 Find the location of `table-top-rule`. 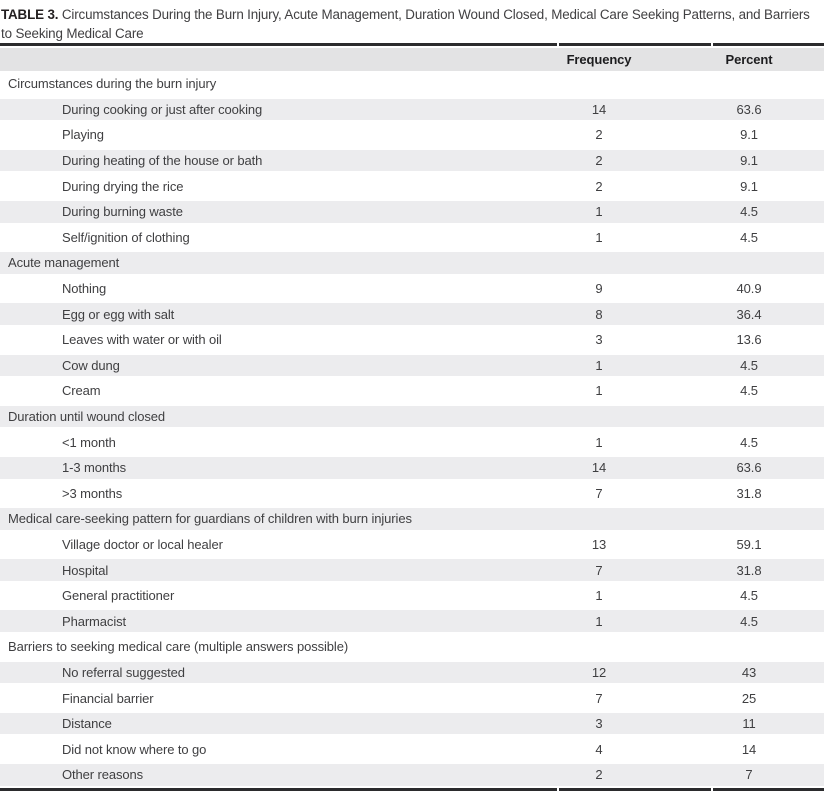

table-top-rule is located at coordinates (412, 44).